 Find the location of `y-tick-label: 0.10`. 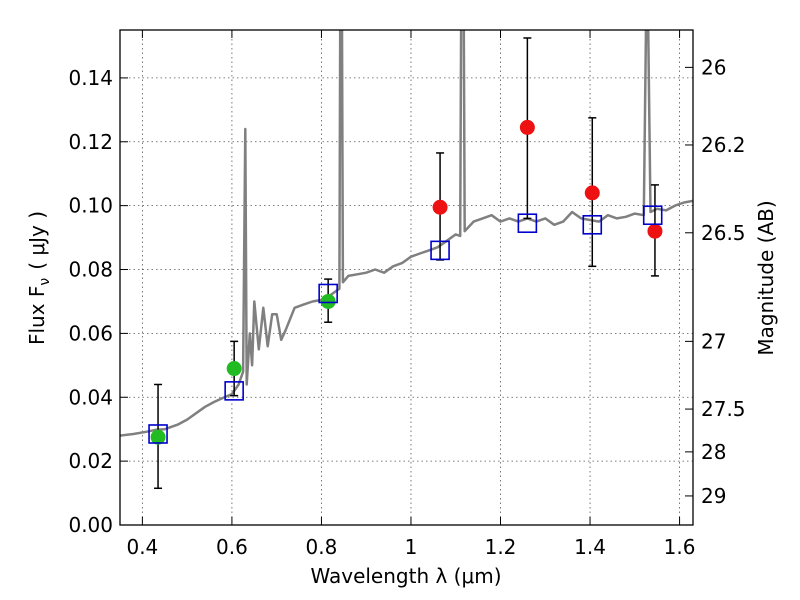

y-tick-label: 0.10 is located at coordinates (90, 206).